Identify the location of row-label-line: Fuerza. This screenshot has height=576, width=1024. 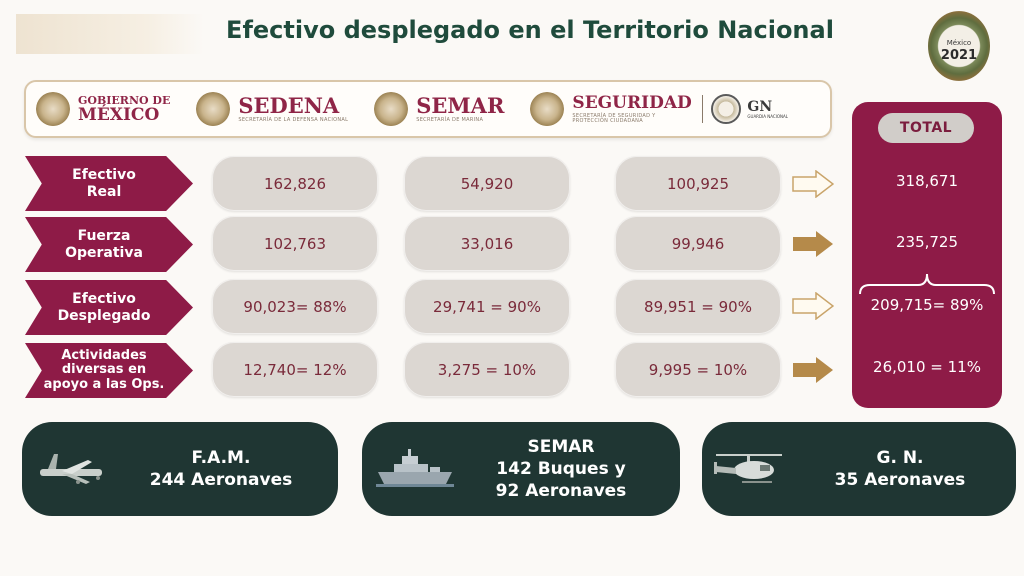
(104, 236).